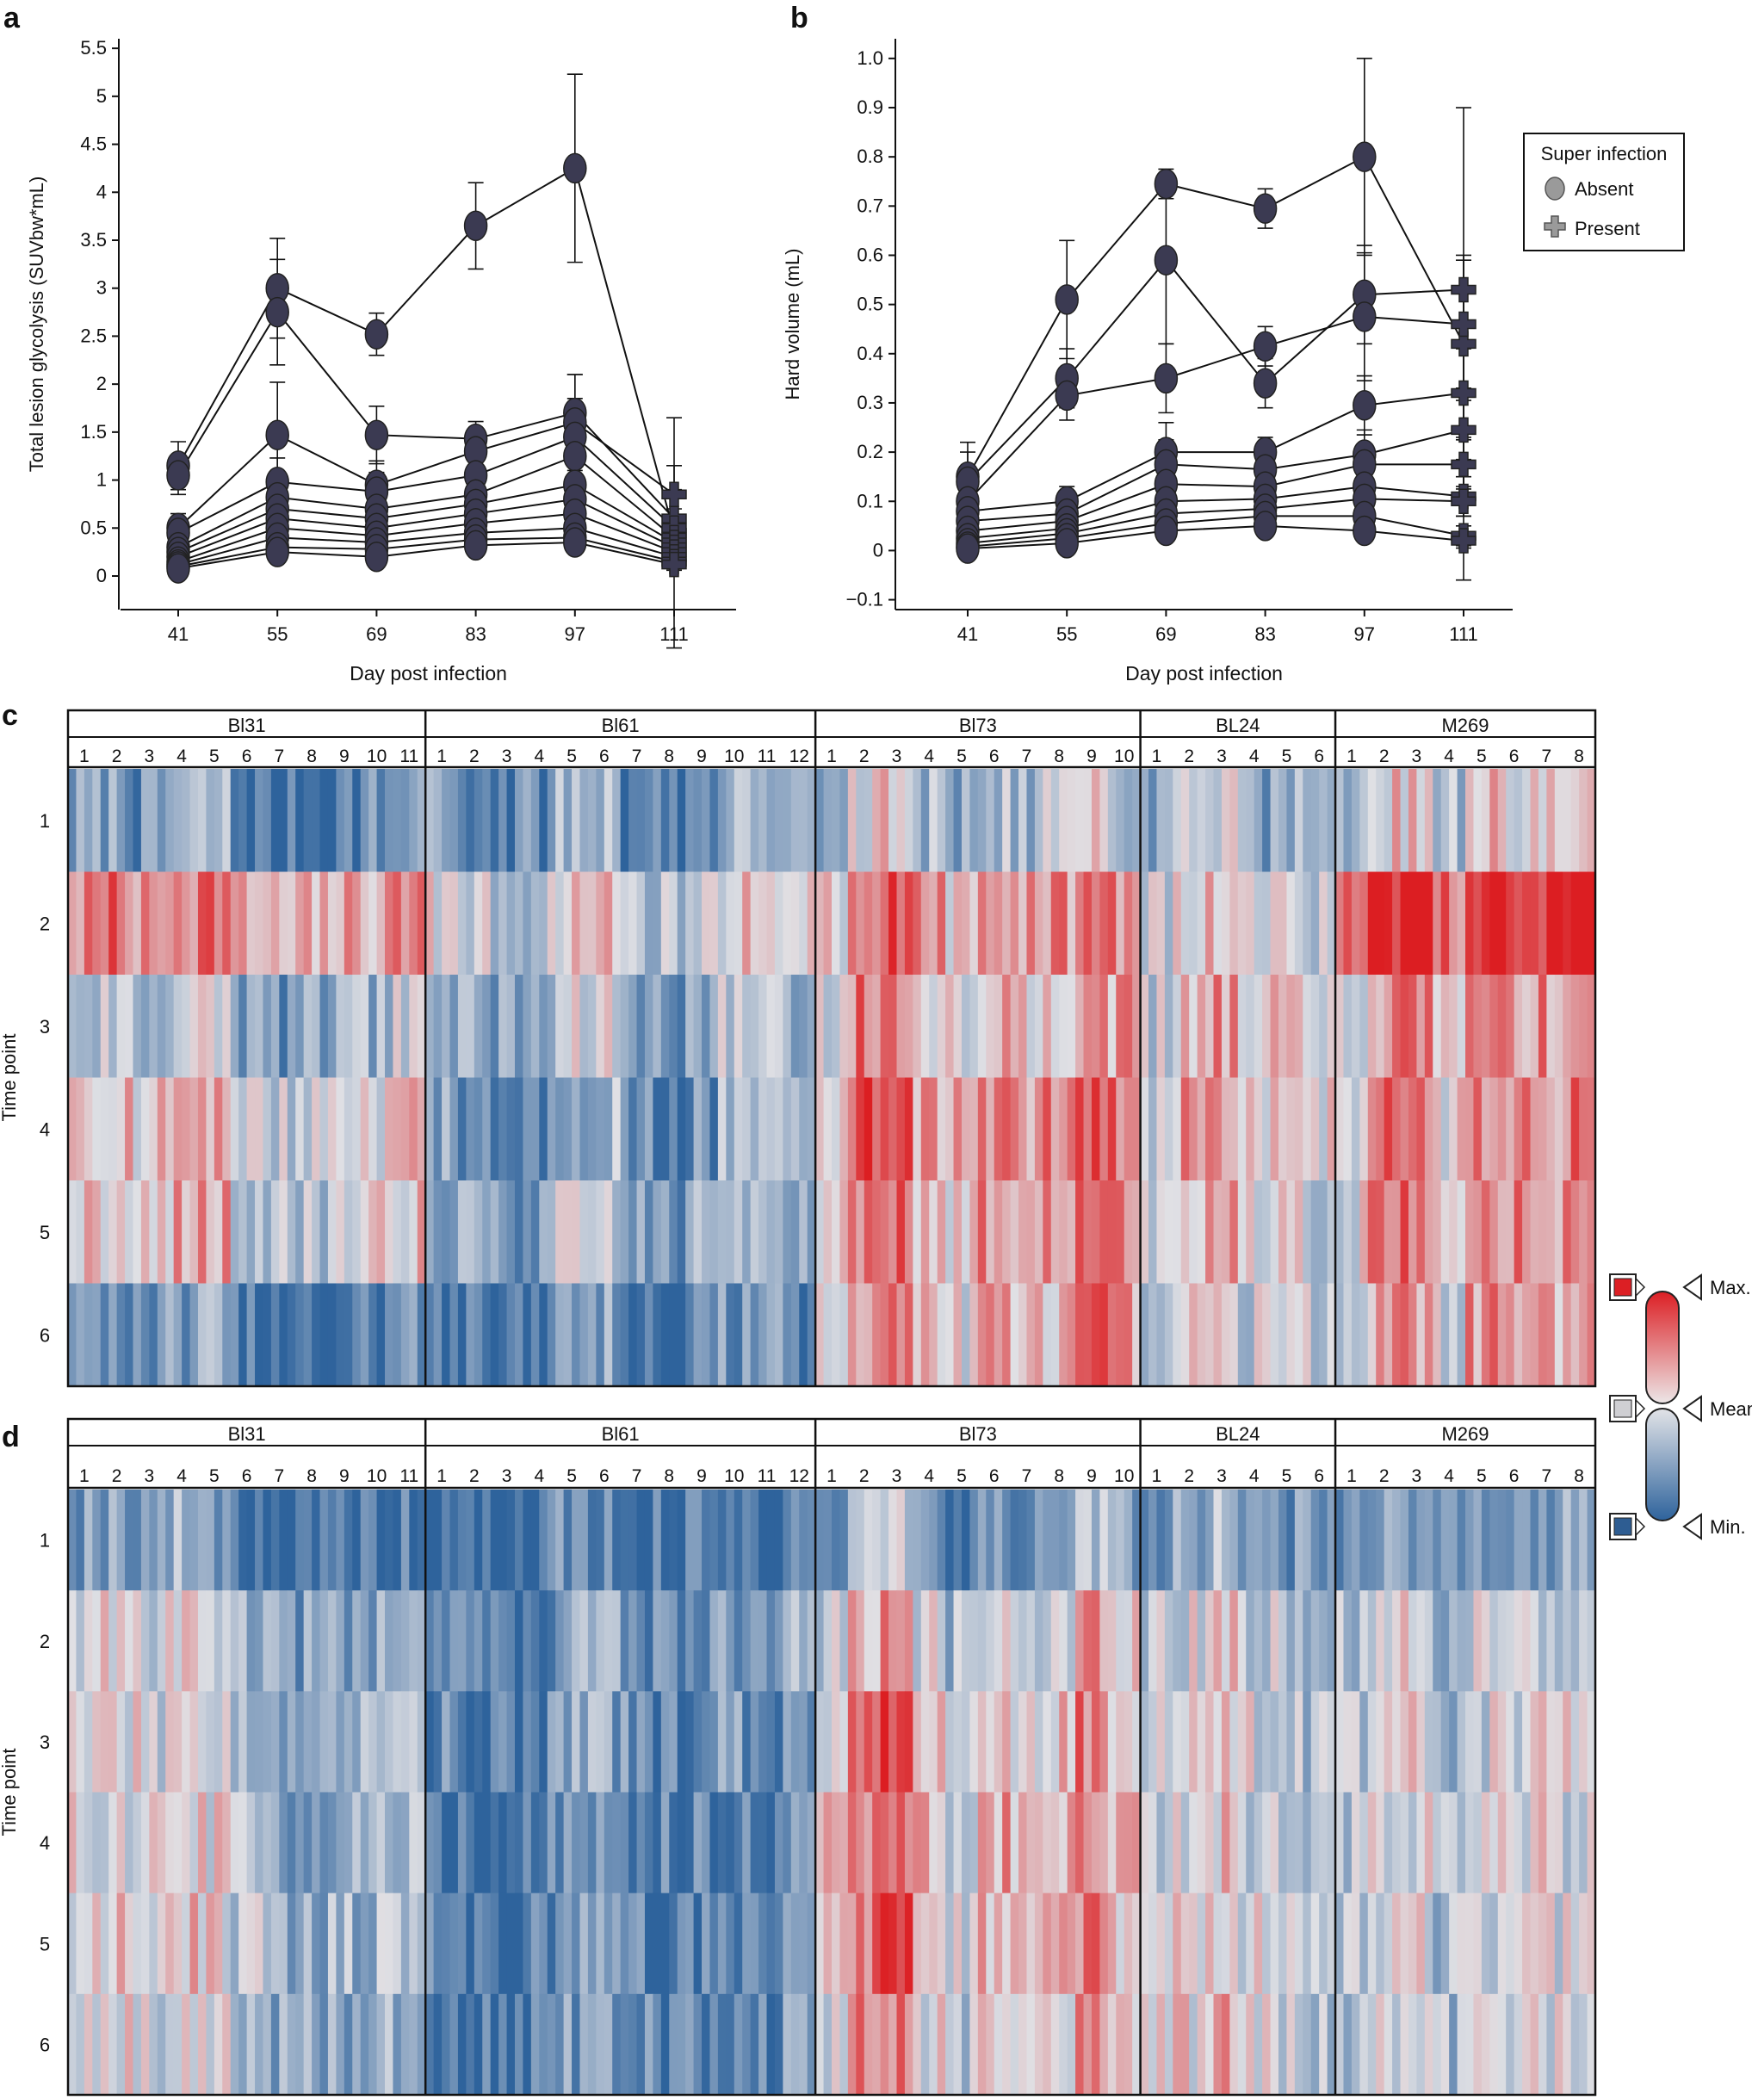  What do you see at coordinates (1319, 1476) in the screenshot?
I see `column-label: 6` at bounding box center [1319, 1476].